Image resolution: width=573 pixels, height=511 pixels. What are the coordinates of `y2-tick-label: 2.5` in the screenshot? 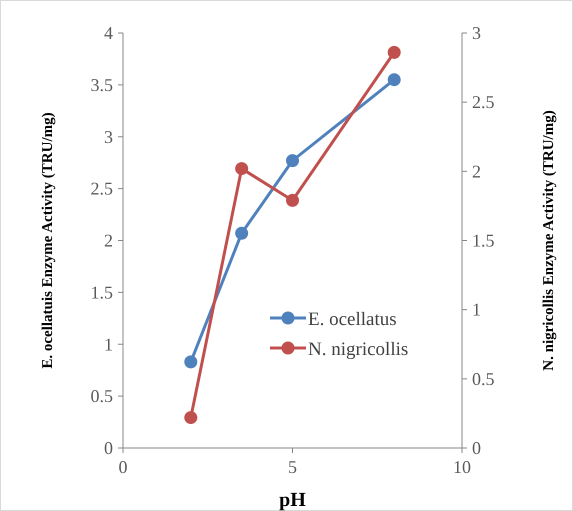 It's located at (483, 102).